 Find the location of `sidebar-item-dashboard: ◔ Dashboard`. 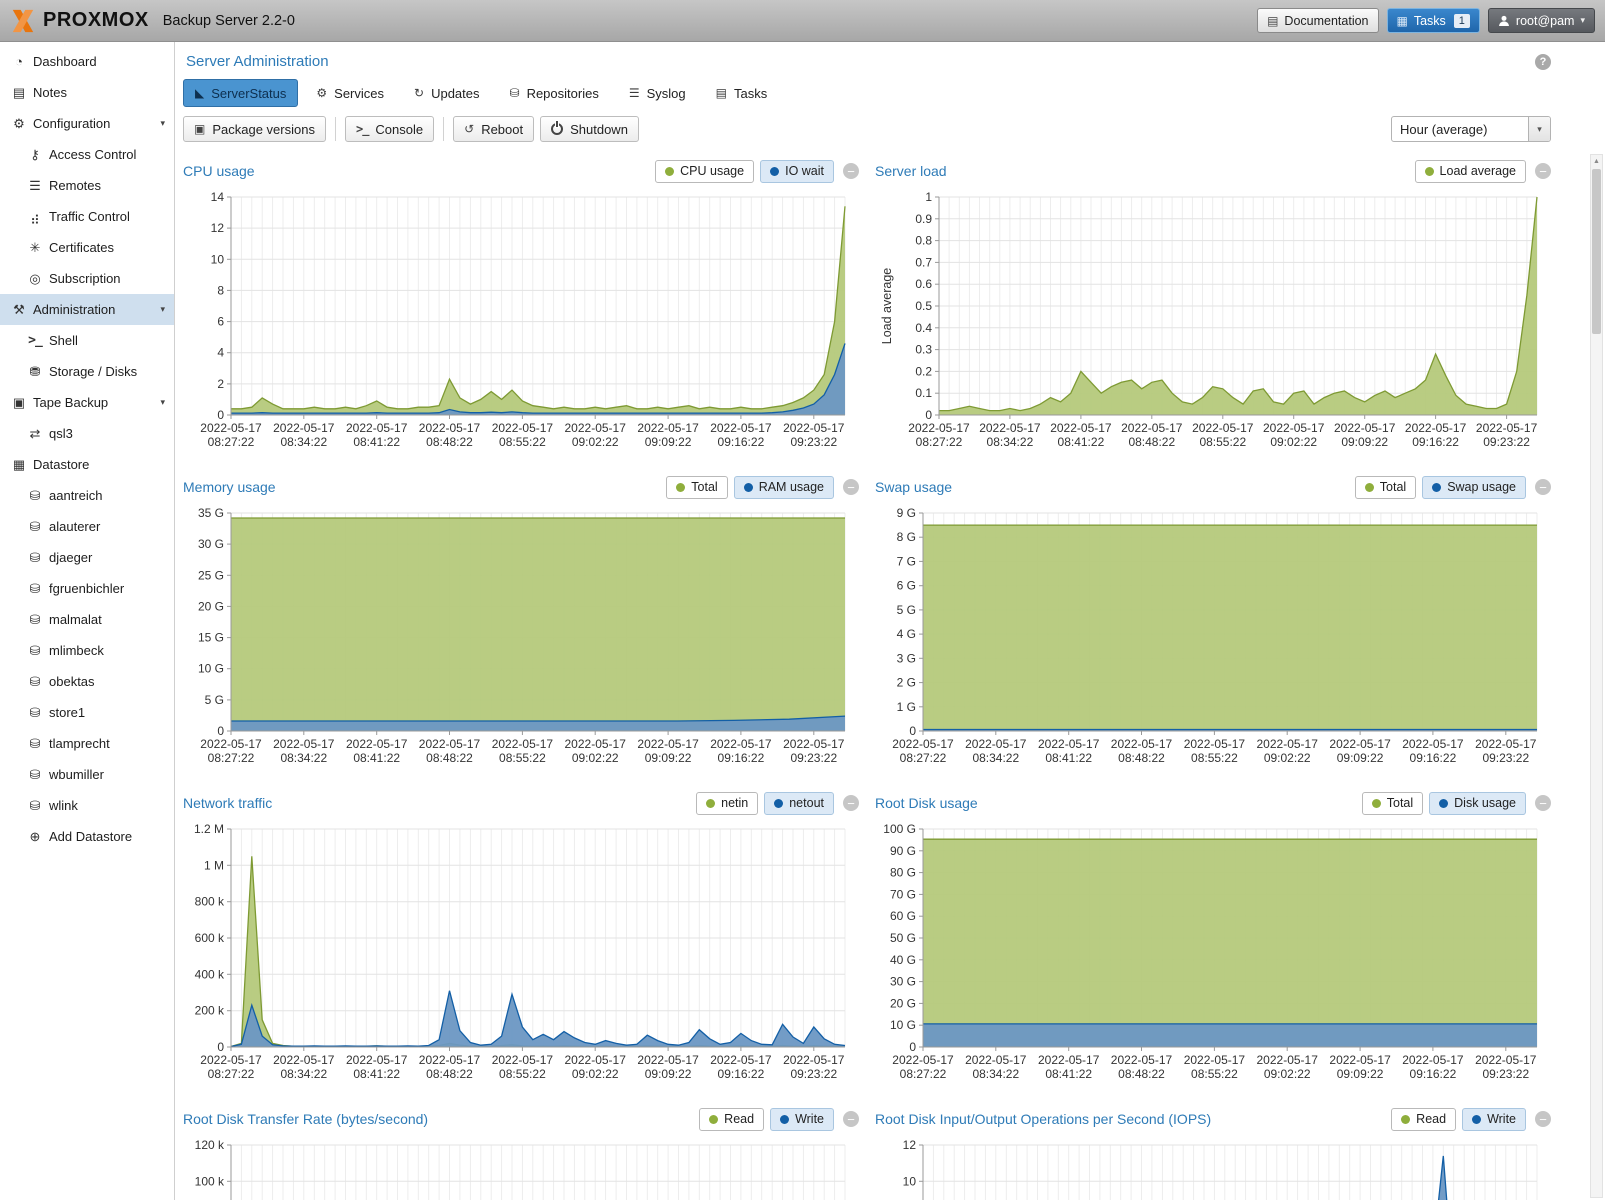

sidebar-item-dashboard: ◔ Dashboard is located at coordinates (87, 61).